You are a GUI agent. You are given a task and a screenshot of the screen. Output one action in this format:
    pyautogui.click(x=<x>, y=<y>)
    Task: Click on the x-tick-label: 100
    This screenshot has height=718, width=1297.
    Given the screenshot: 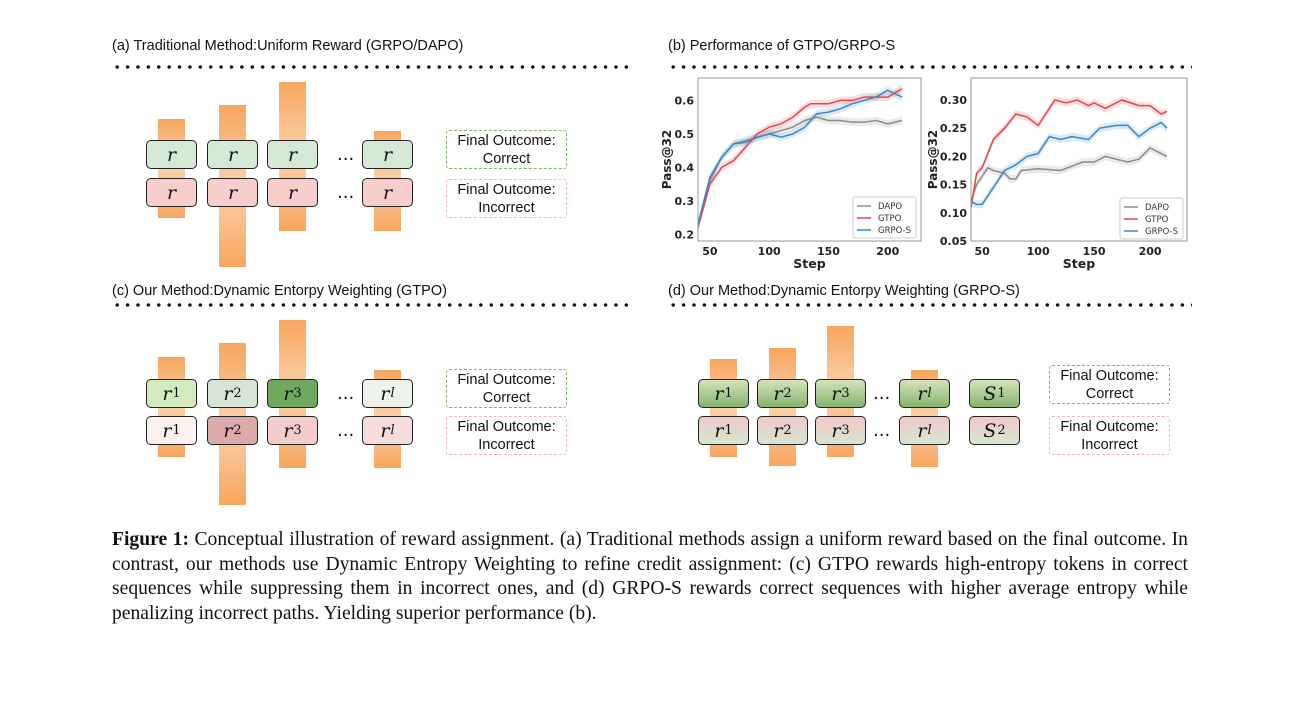 What is the action you would take?
    pyautogui.click(x=769, y=251)
    